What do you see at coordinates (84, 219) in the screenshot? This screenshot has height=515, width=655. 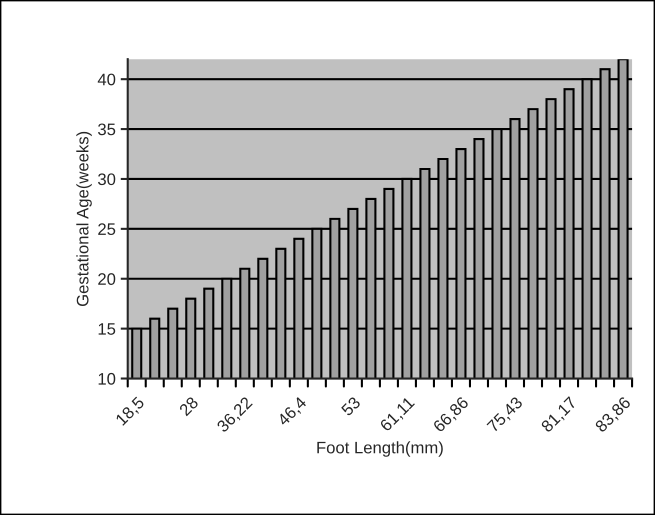 I see `y-axis-title: Gestational Age(weeks)` at bounding box center [84, 219].